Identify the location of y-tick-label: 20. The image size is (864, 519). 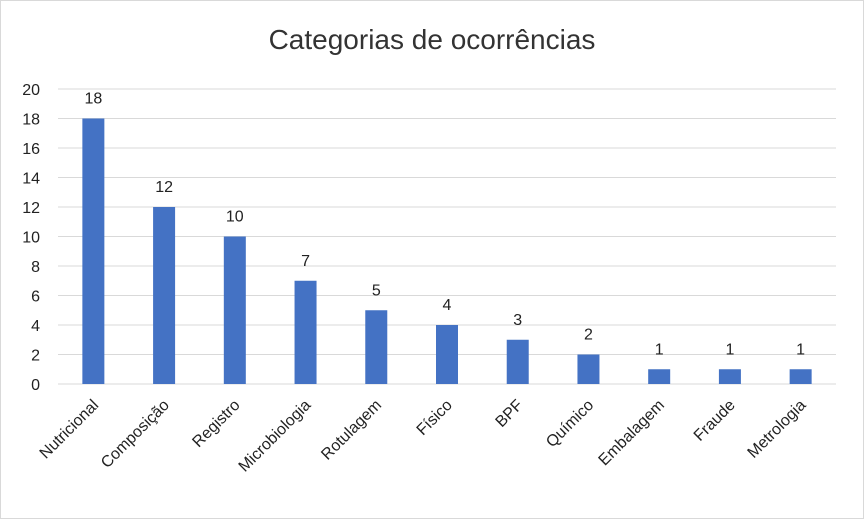
(31, 90).